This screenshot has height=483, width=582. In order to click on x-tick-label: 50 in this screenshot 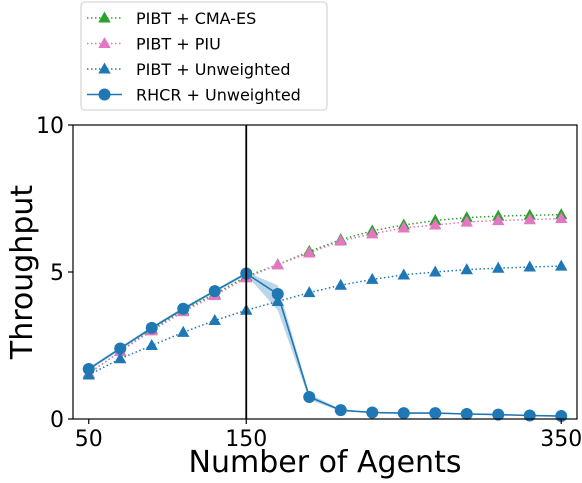, I will do `click(89, 439)`.